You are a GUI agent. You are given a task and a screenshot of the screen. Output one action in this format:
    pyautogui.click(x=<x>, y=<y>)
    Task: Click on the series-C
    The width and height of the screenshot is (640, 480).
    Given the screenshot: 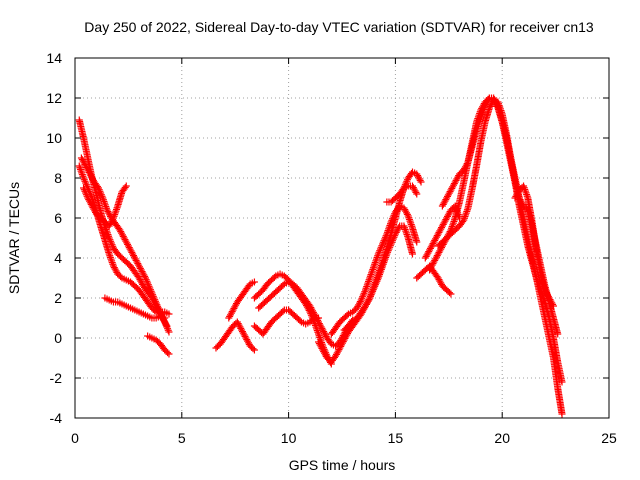 What is the action you would take?
    pyautogui.click(x=124, y=242)
    